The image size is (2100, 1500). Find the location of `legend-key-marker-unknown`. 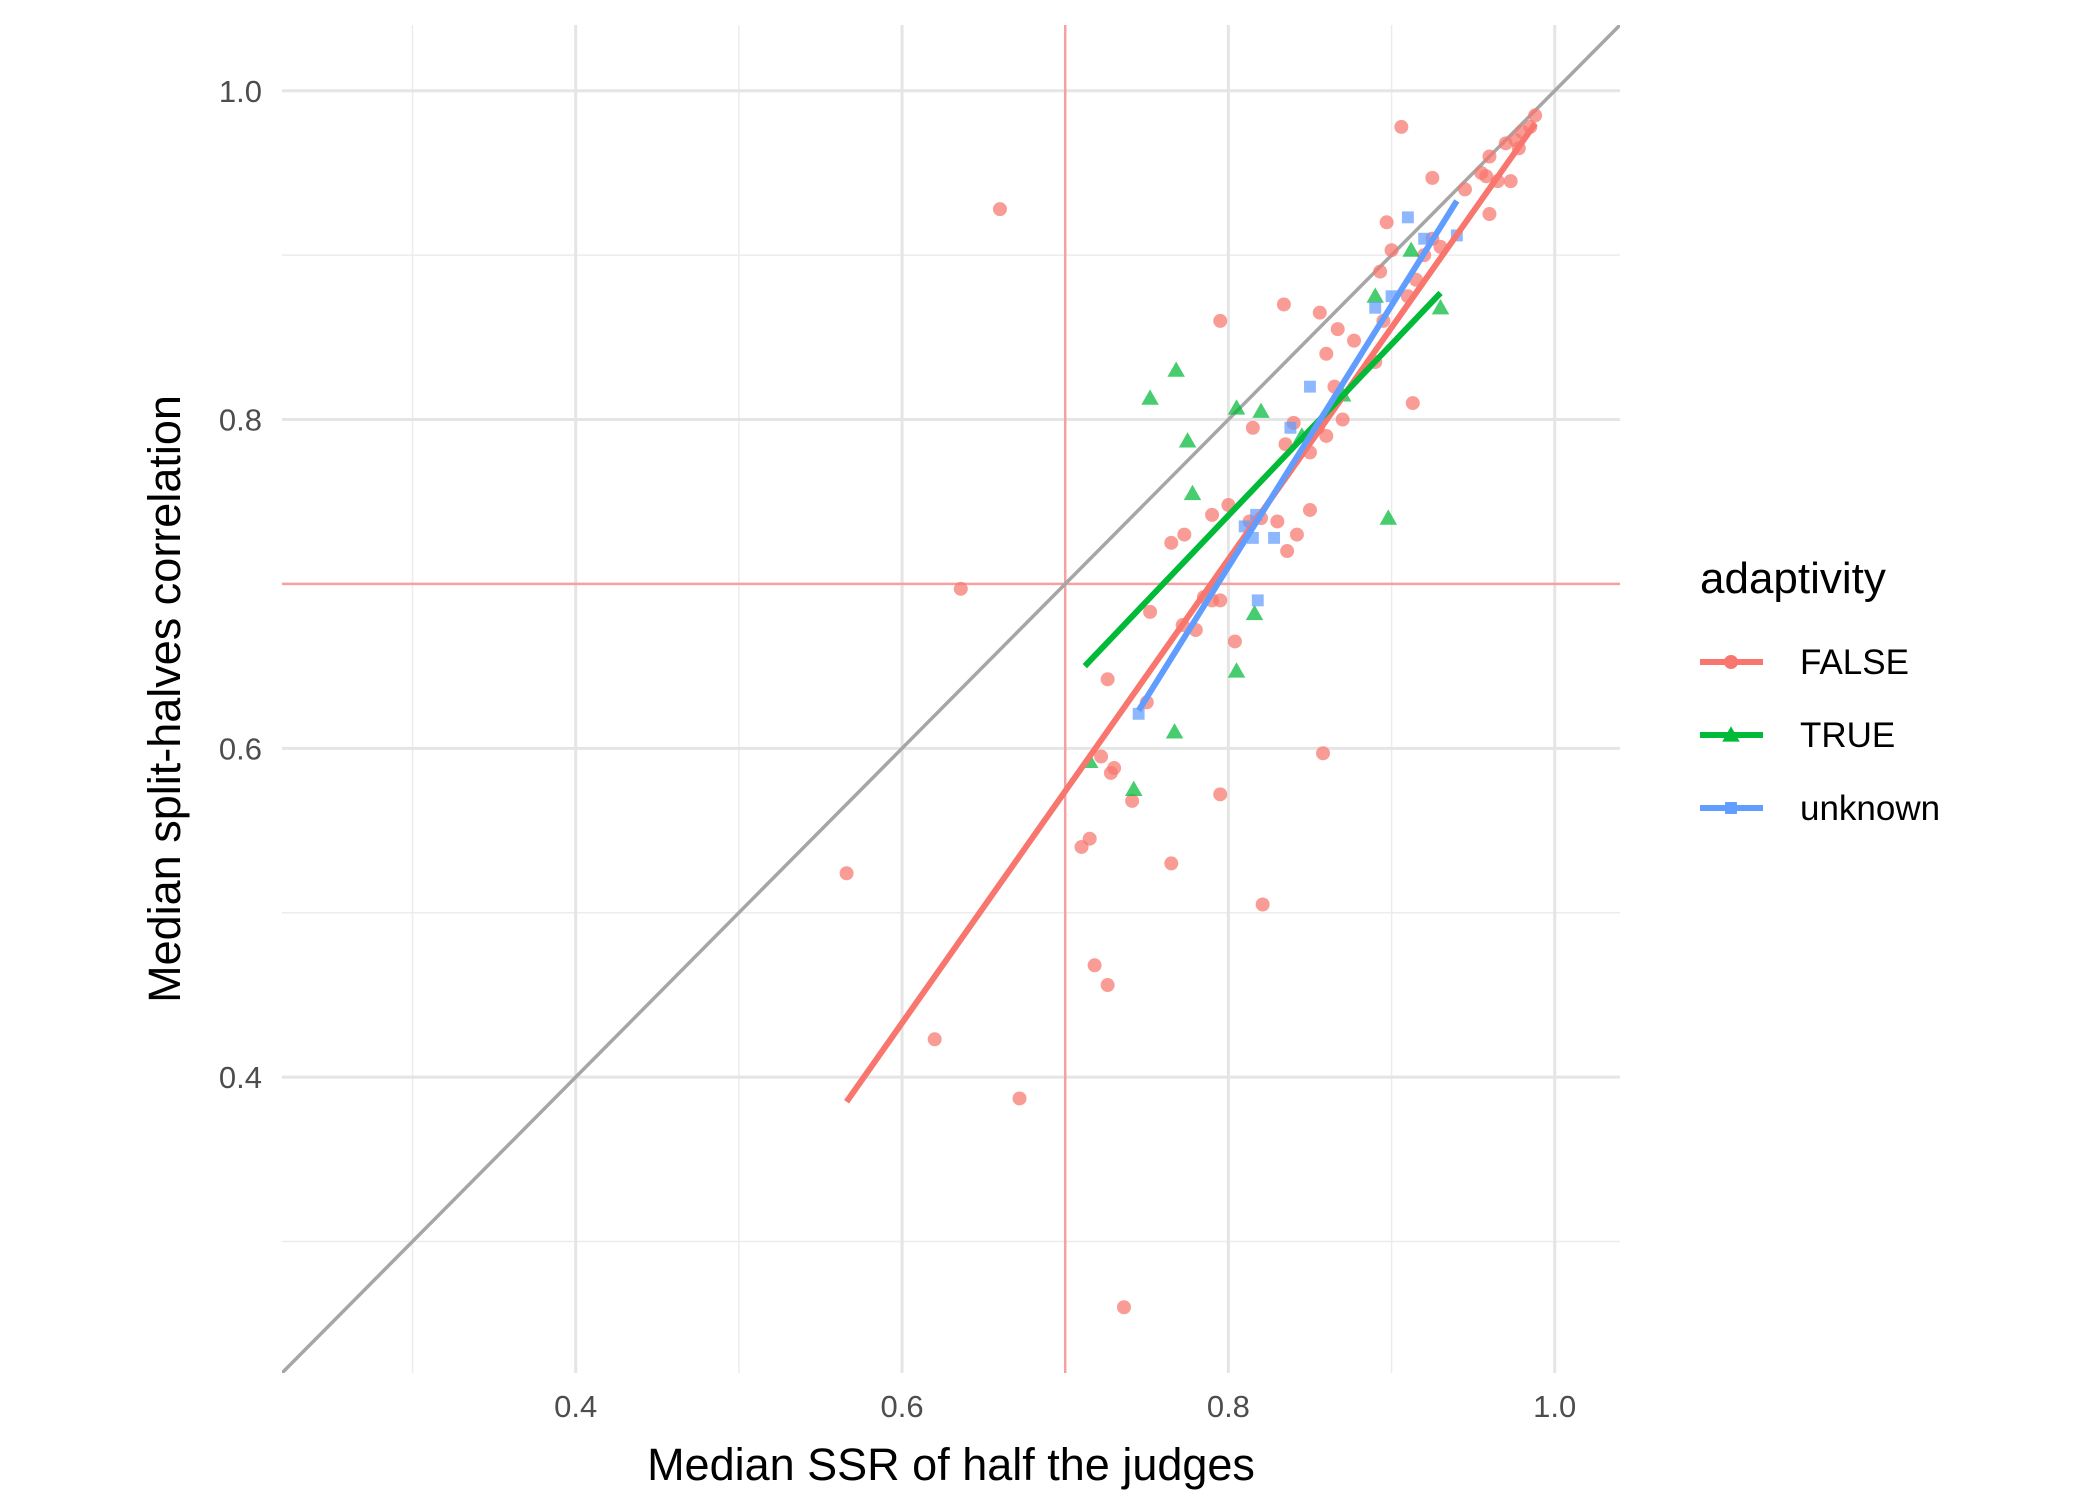

legend-key-marker-unknown is located at coordinates (1731, 808).